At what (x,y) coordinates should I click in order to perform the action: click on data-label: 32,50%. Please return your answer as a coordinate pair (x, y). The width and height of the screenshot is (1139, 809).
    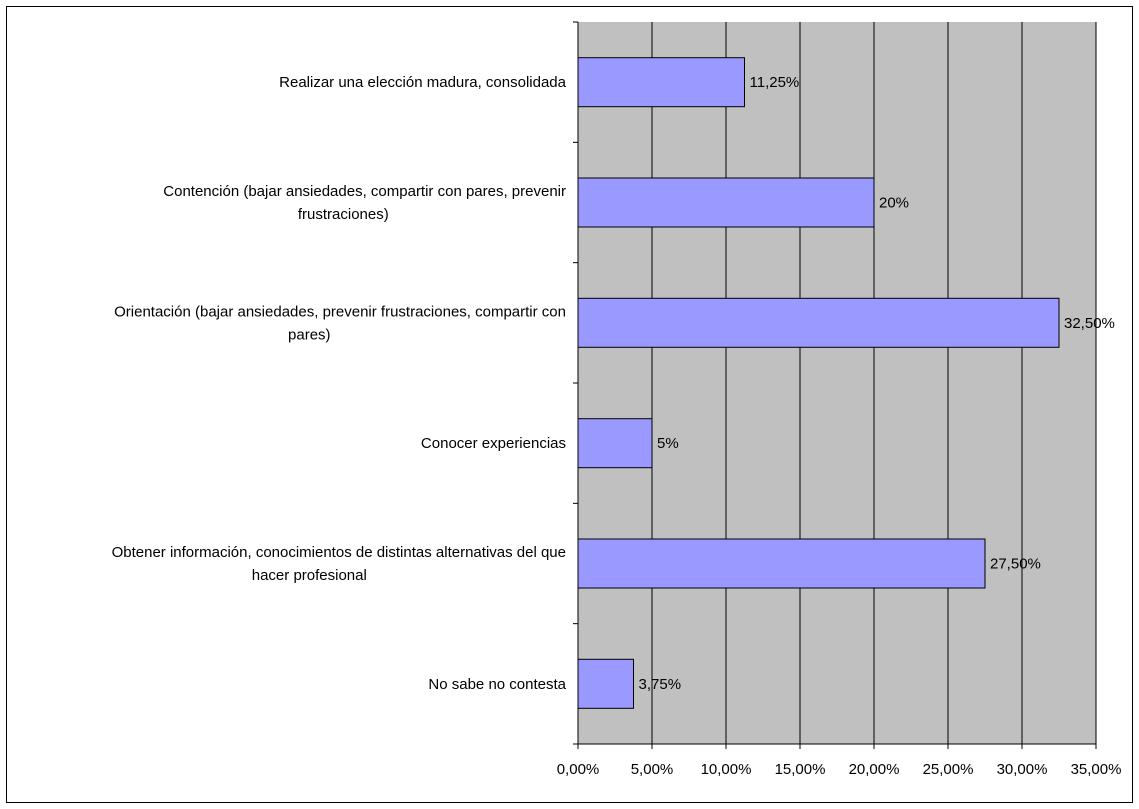
    Looking at the image, I should click on (1089, 323).